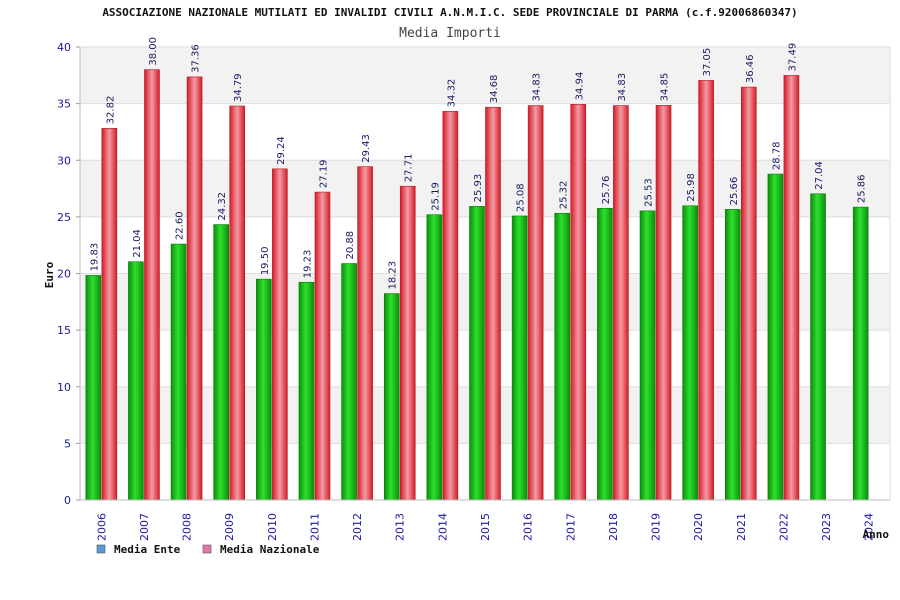 The height and width of the screenshot is (600, 900). I want to click on y-tick-label: 25, so click(64, 217).